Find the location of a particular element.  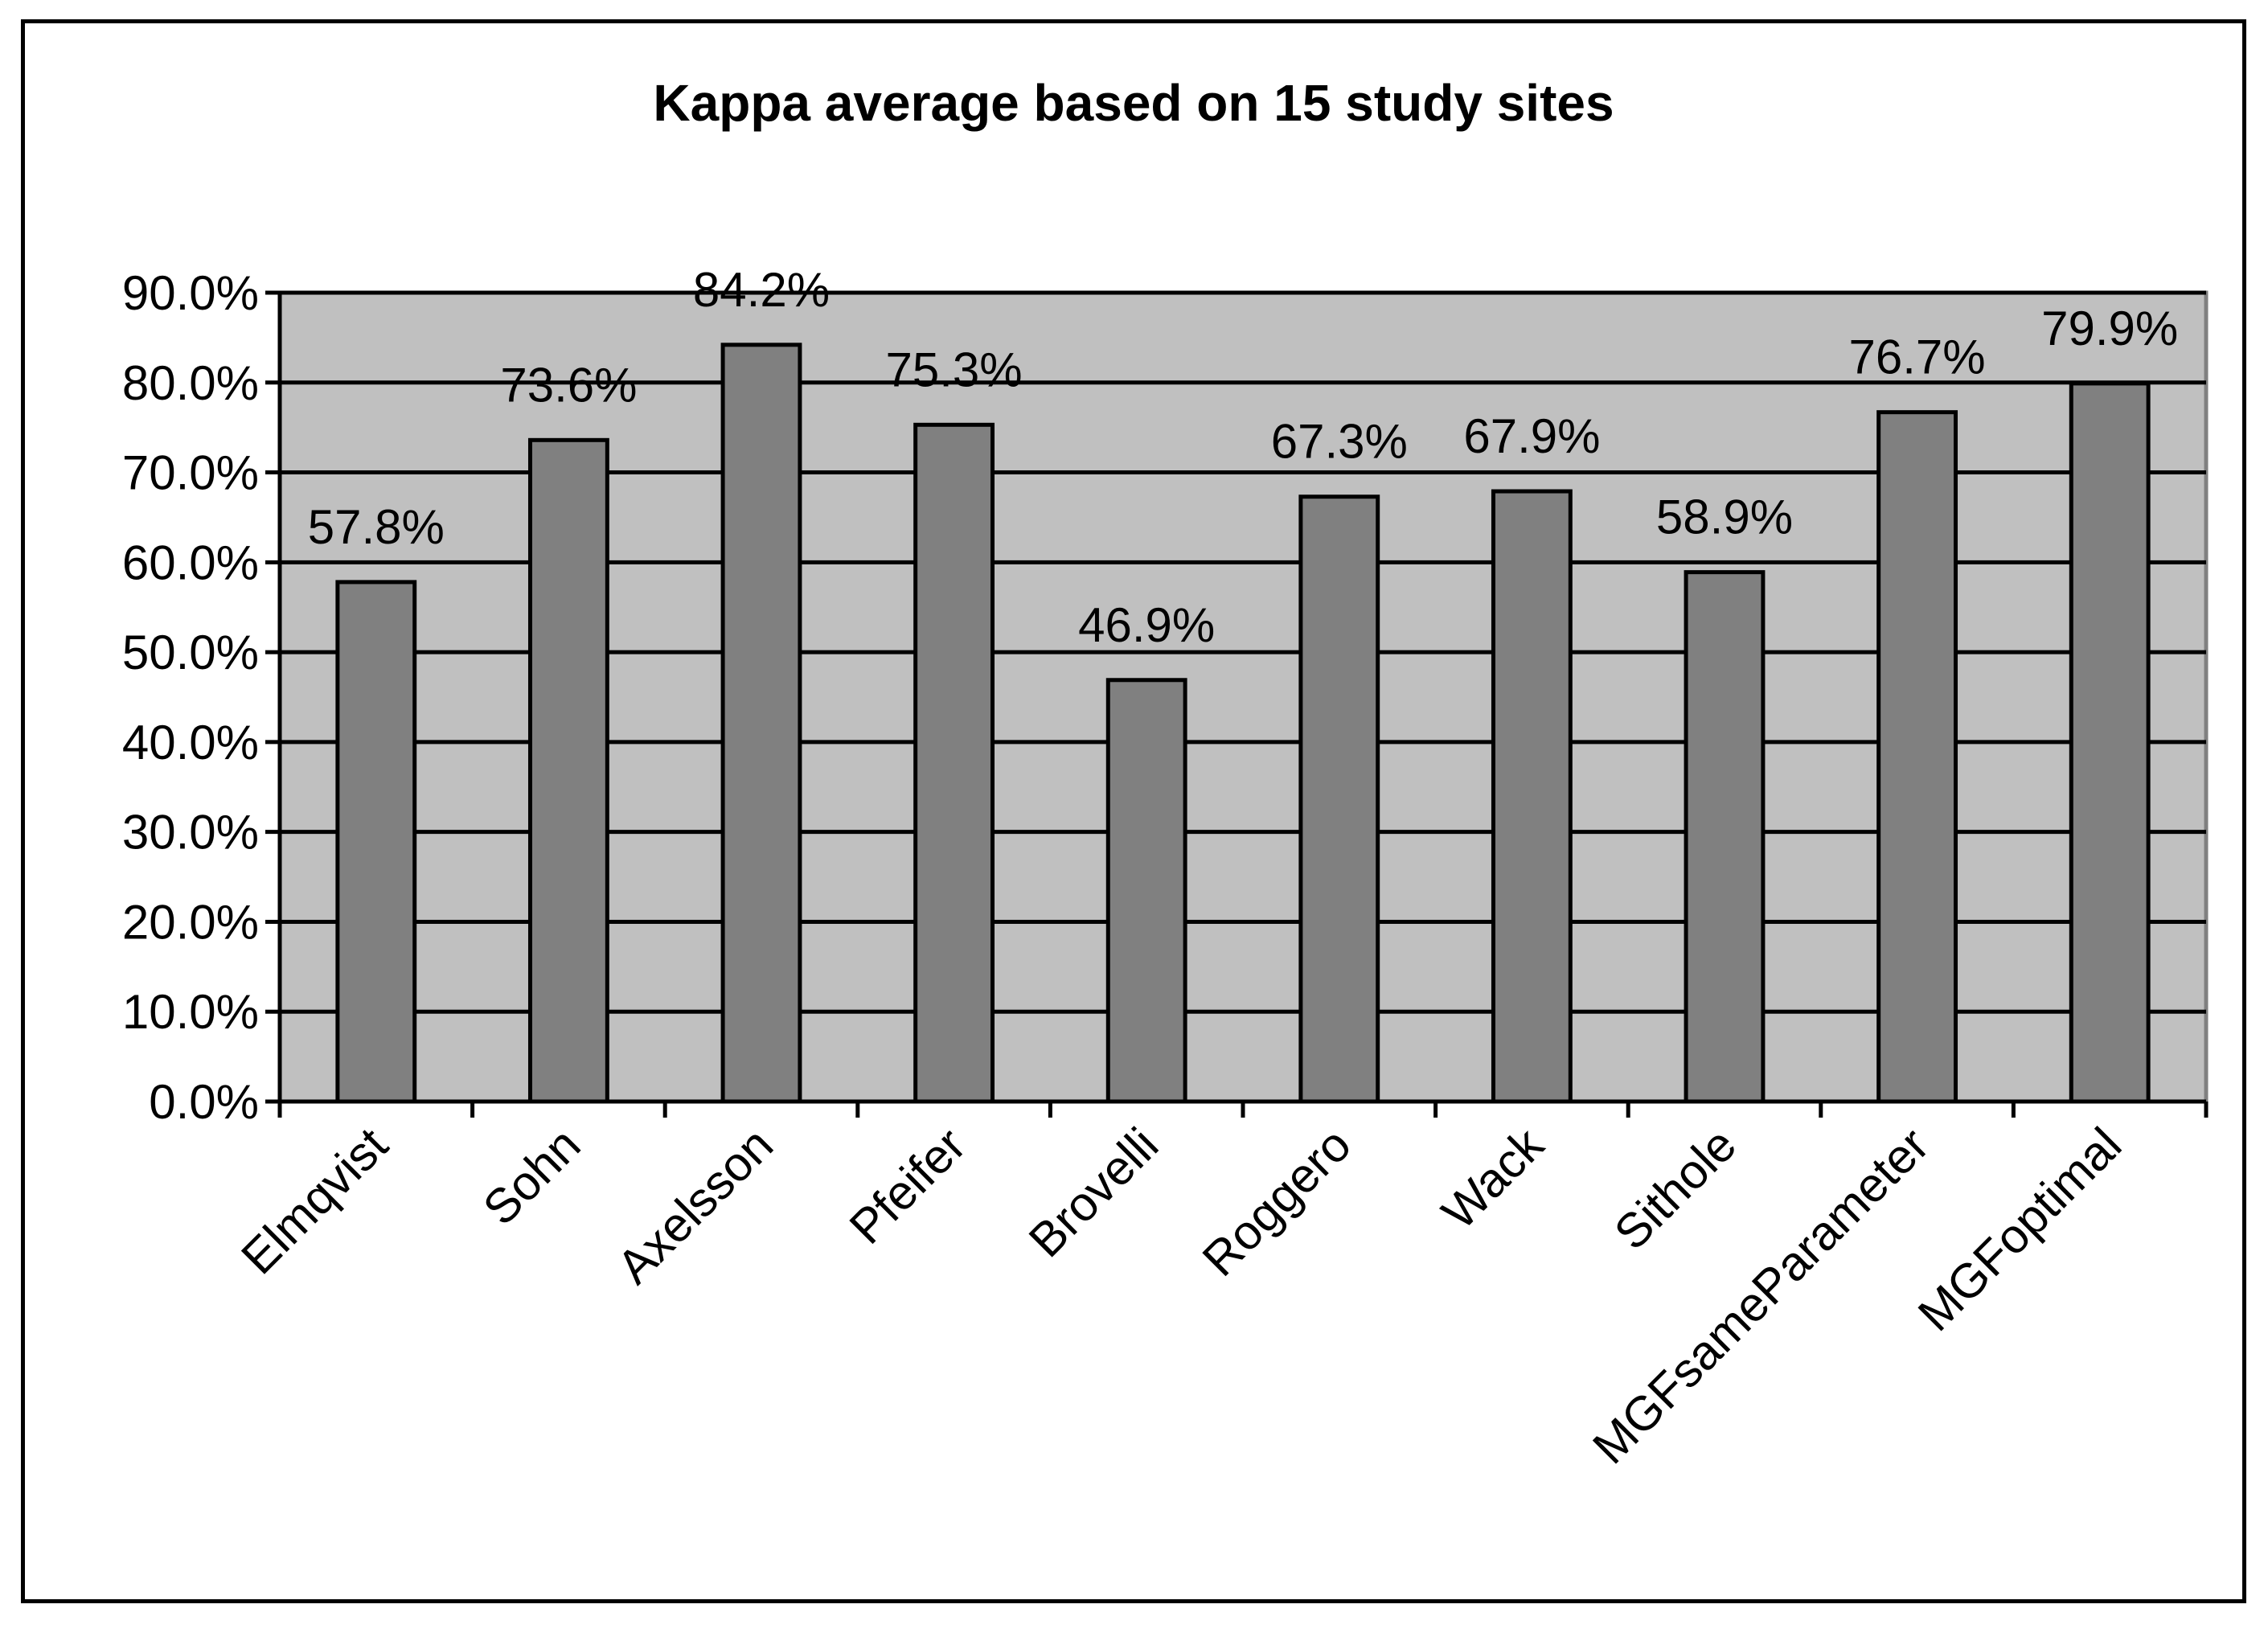

bar-wack is located at coordinates (1532, 797).